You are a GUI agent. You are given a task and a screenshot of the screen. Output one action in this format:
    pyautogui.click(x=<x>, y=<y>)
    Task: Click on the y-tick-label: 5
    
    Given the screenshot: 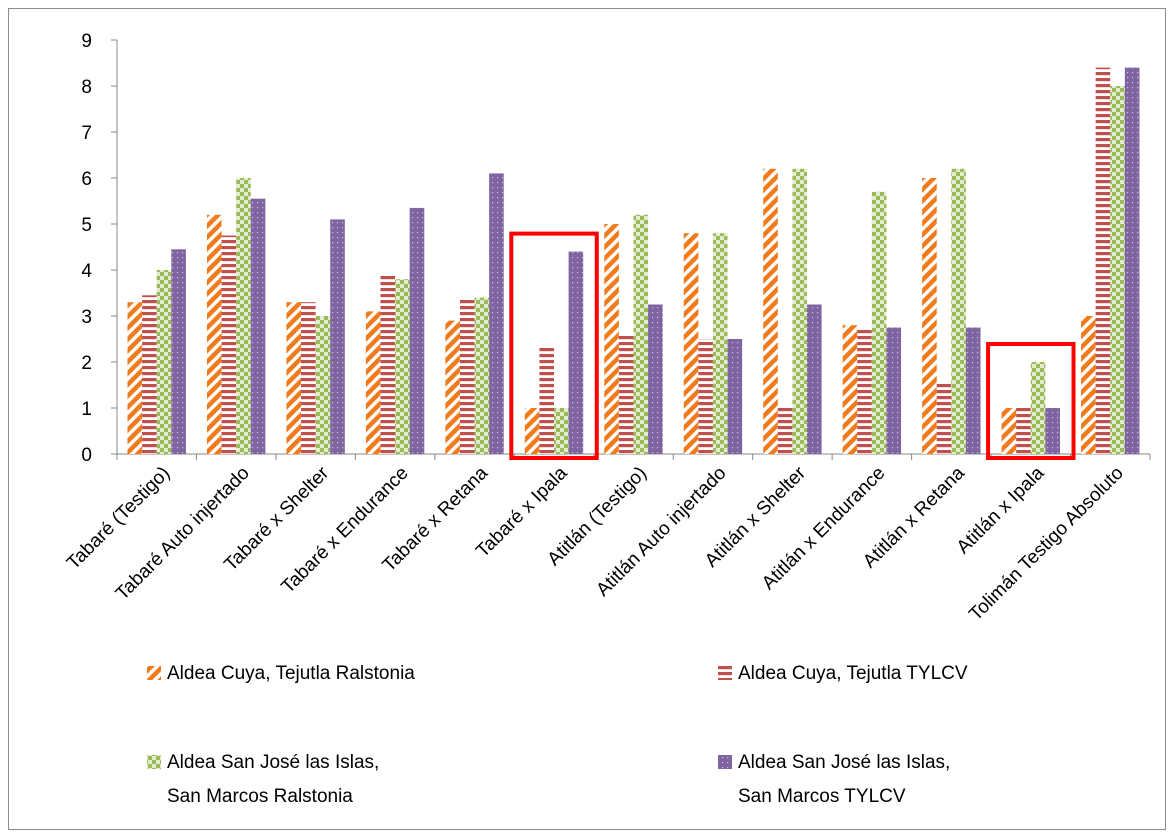 What is the action you would take?
    pyautogui.click(x=86, y=225)
    